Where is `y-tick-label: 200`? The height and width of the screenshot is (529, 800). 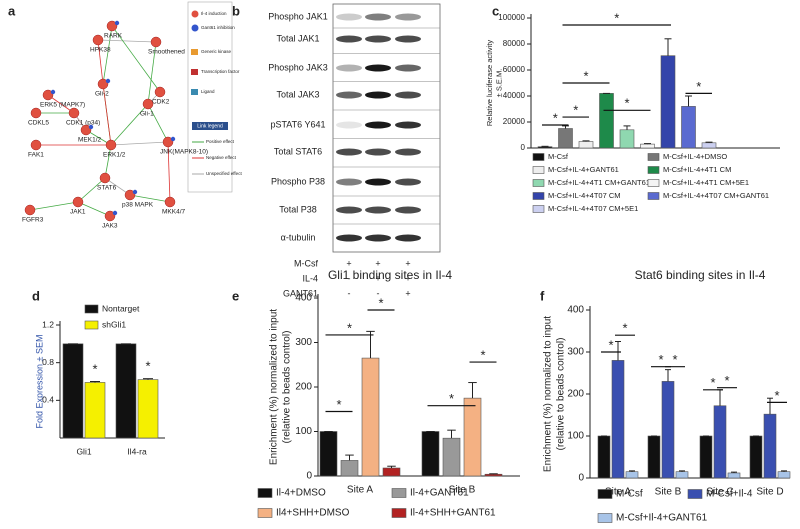
y-tick-label: 200 is located at coordinates (575, 394).